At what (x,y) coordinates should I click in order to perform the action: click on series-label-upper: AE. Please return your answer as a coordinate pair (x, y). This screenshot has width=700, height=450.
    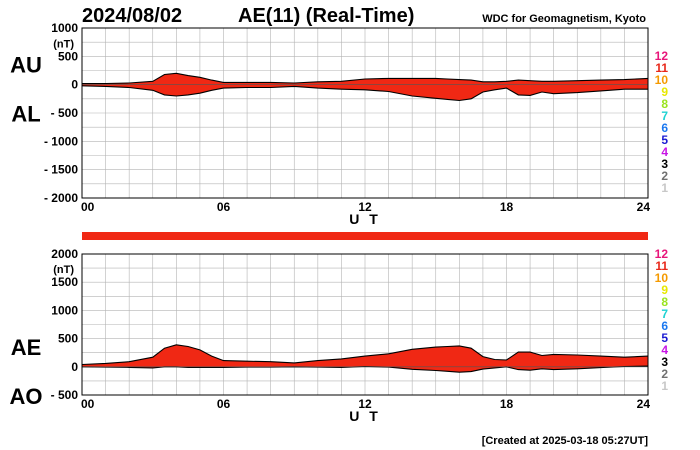
    Looking at the image, I should click on (26, 347).